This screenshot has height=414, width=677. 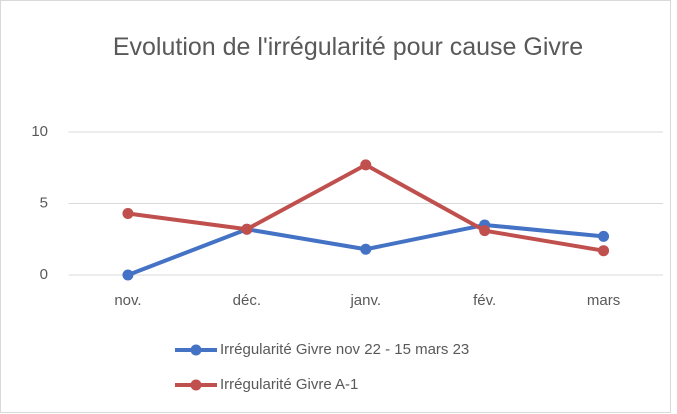 What do you see at coordinates (344, 349) in the screenshot?
I see `legend-label: Irrégularité Givre nov 22 - 15 mars 23` at bounding box center [344, 349].